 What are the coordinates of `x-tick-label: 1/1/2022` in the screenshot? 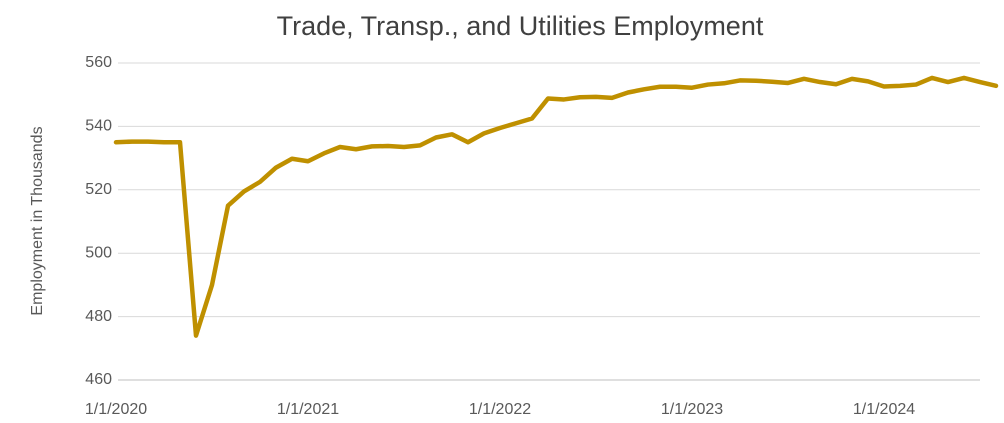 It's located at (500, 409).